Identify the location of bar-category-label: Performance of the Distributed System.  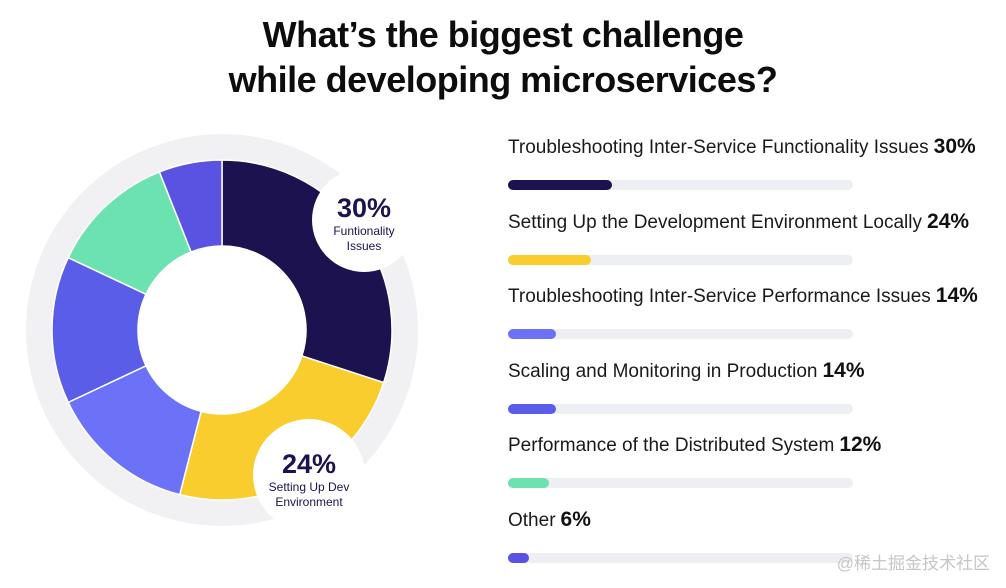
(671, 446).